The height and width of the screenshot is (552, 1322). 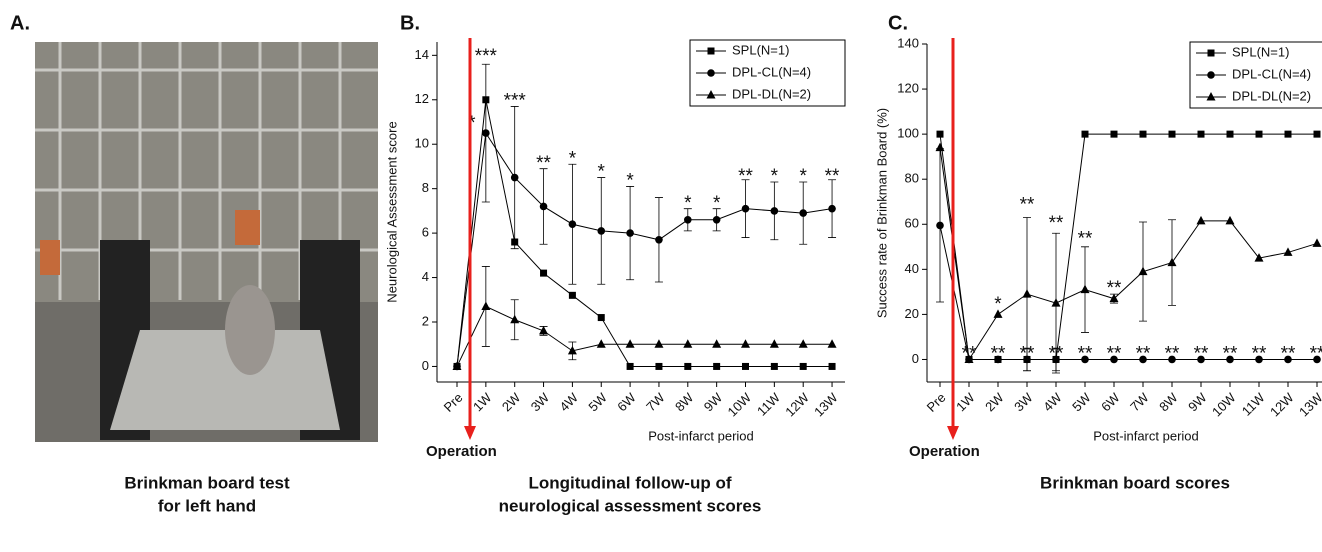 I want to click on x-tick-label: 8W, so click(x=684, y=401).